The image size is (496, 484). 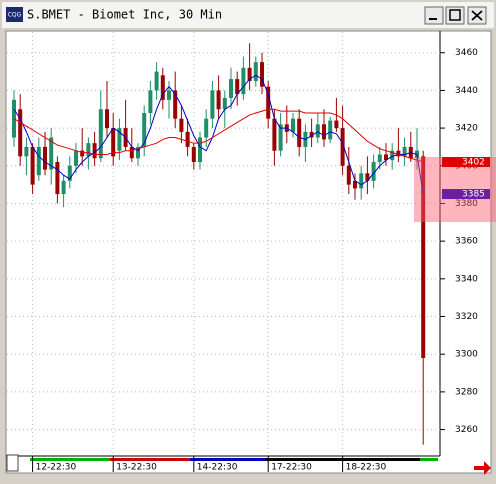 I want to click on y-tick-label: 3300, so click(x=466, y=355).